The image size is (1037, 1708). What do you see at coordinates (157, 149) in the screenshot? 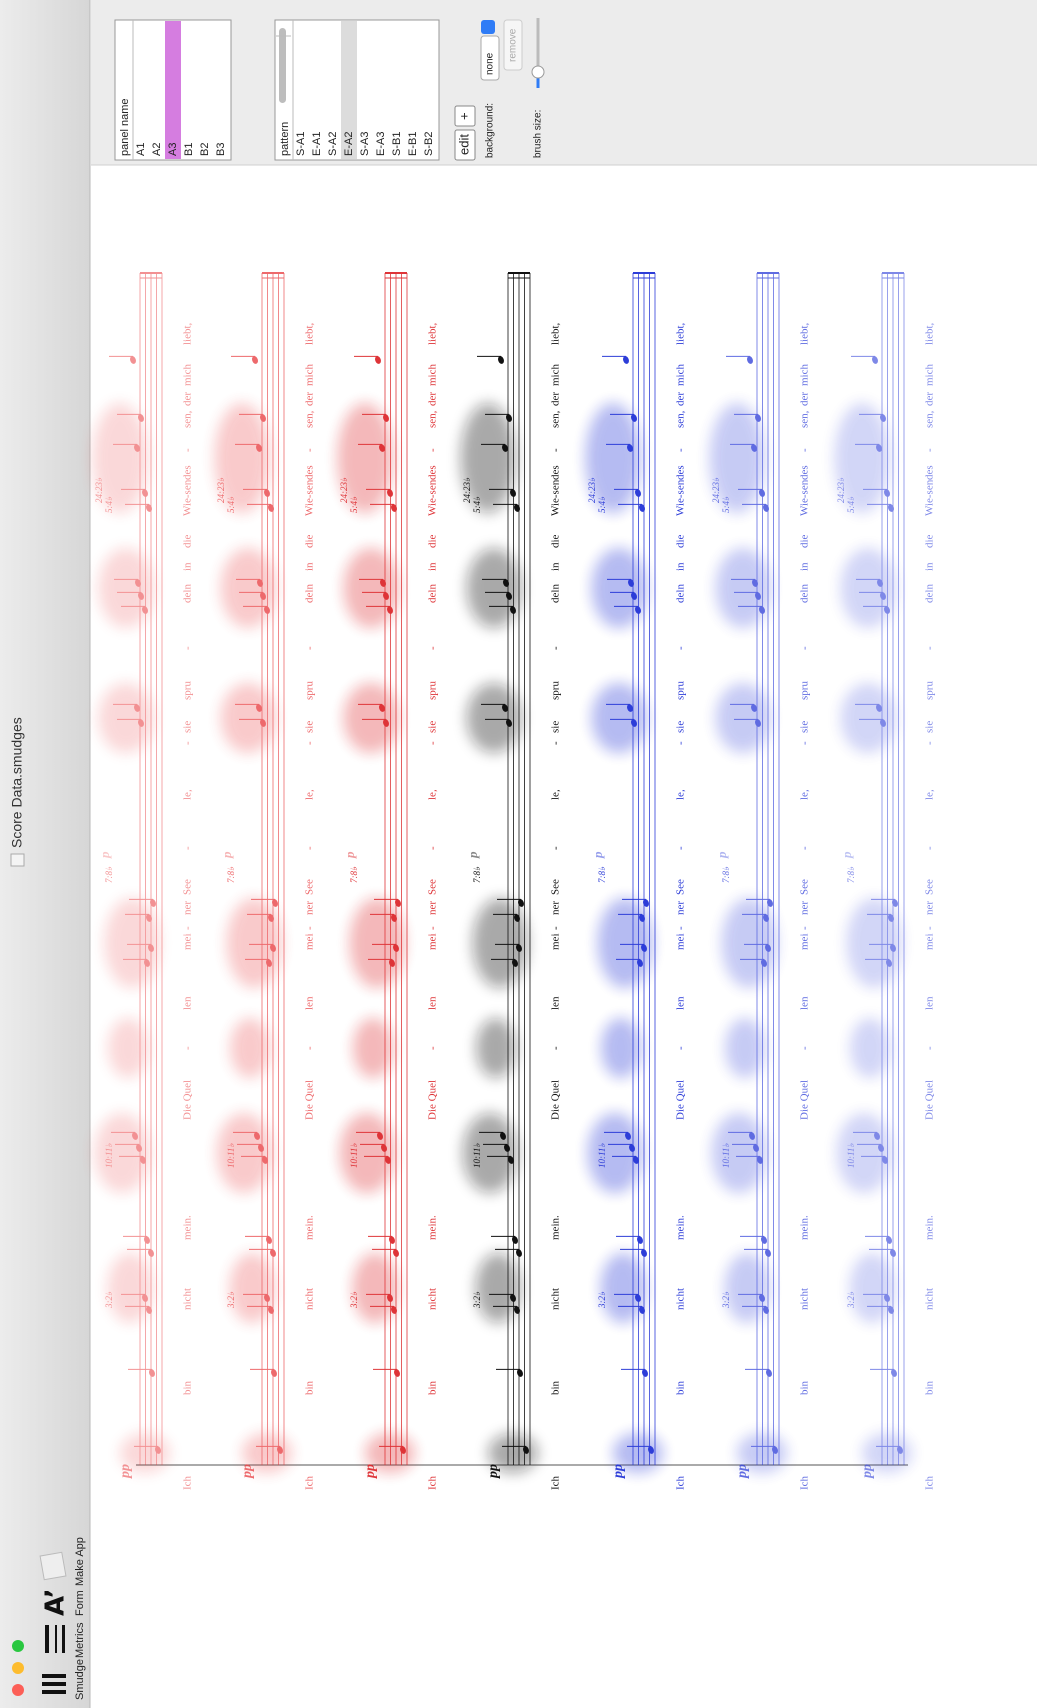
I see `list-item: A2` at bounding box center [157, 149].